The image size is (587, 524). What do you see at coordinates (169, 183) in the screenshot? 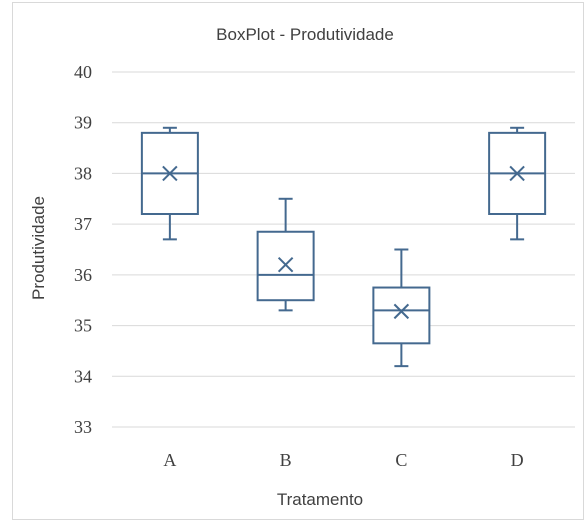
I see `box-A` at bounding box center [169, 183].